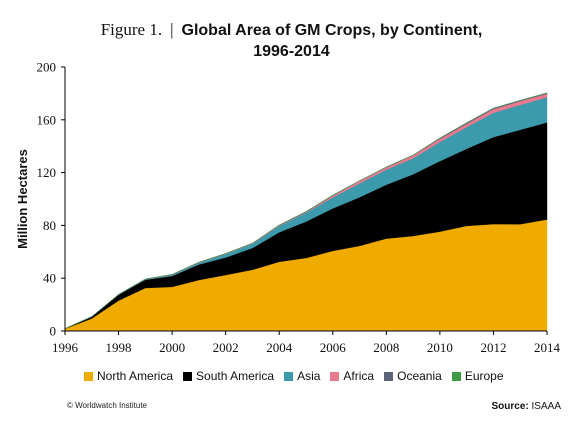 This screenshot has width=583, height=424. Describe the element at coordinates (359, 376) in the screenshot. I see `legend-label: Africa` at that location.